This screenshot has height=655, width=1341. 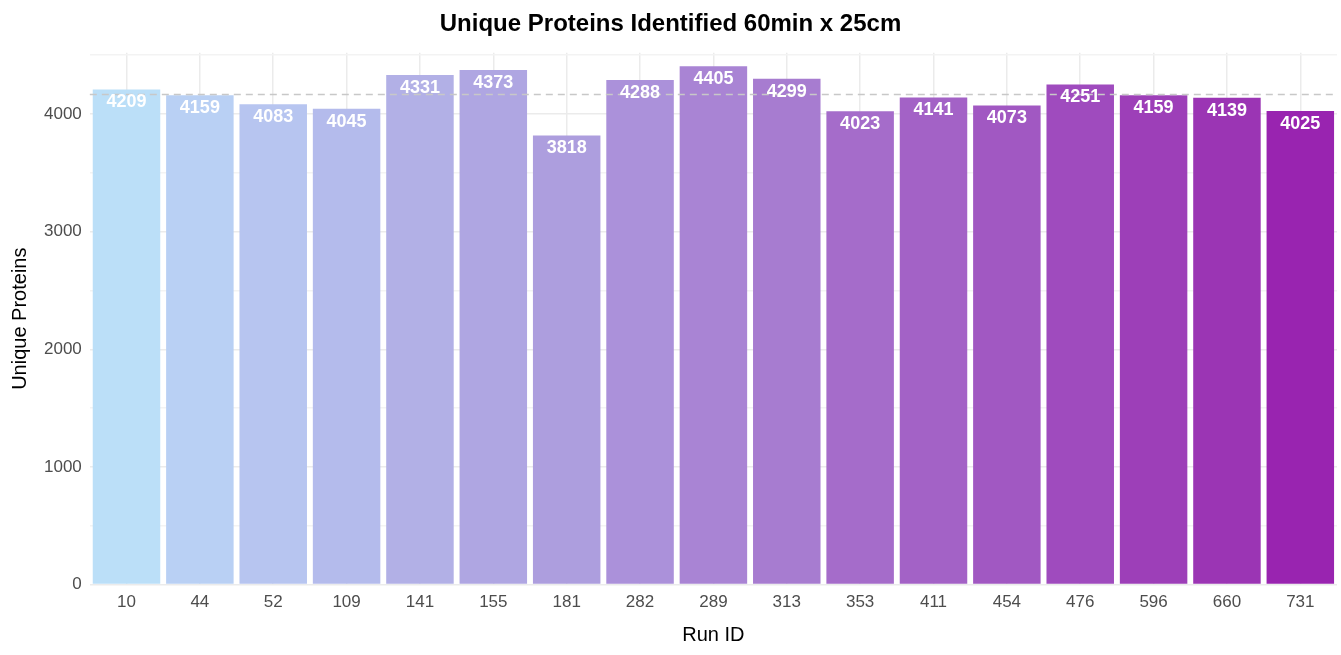 I want to click on data-label: 4299, so click(x=786, y=90).